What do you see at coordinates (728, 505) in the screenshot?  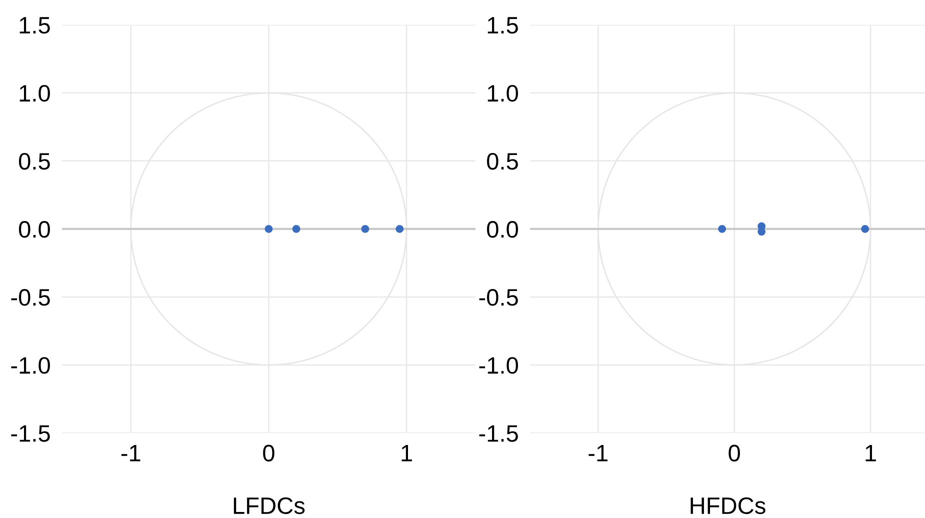 I see `x-axis-title: HFDCs` at bounding box center [728, 505].